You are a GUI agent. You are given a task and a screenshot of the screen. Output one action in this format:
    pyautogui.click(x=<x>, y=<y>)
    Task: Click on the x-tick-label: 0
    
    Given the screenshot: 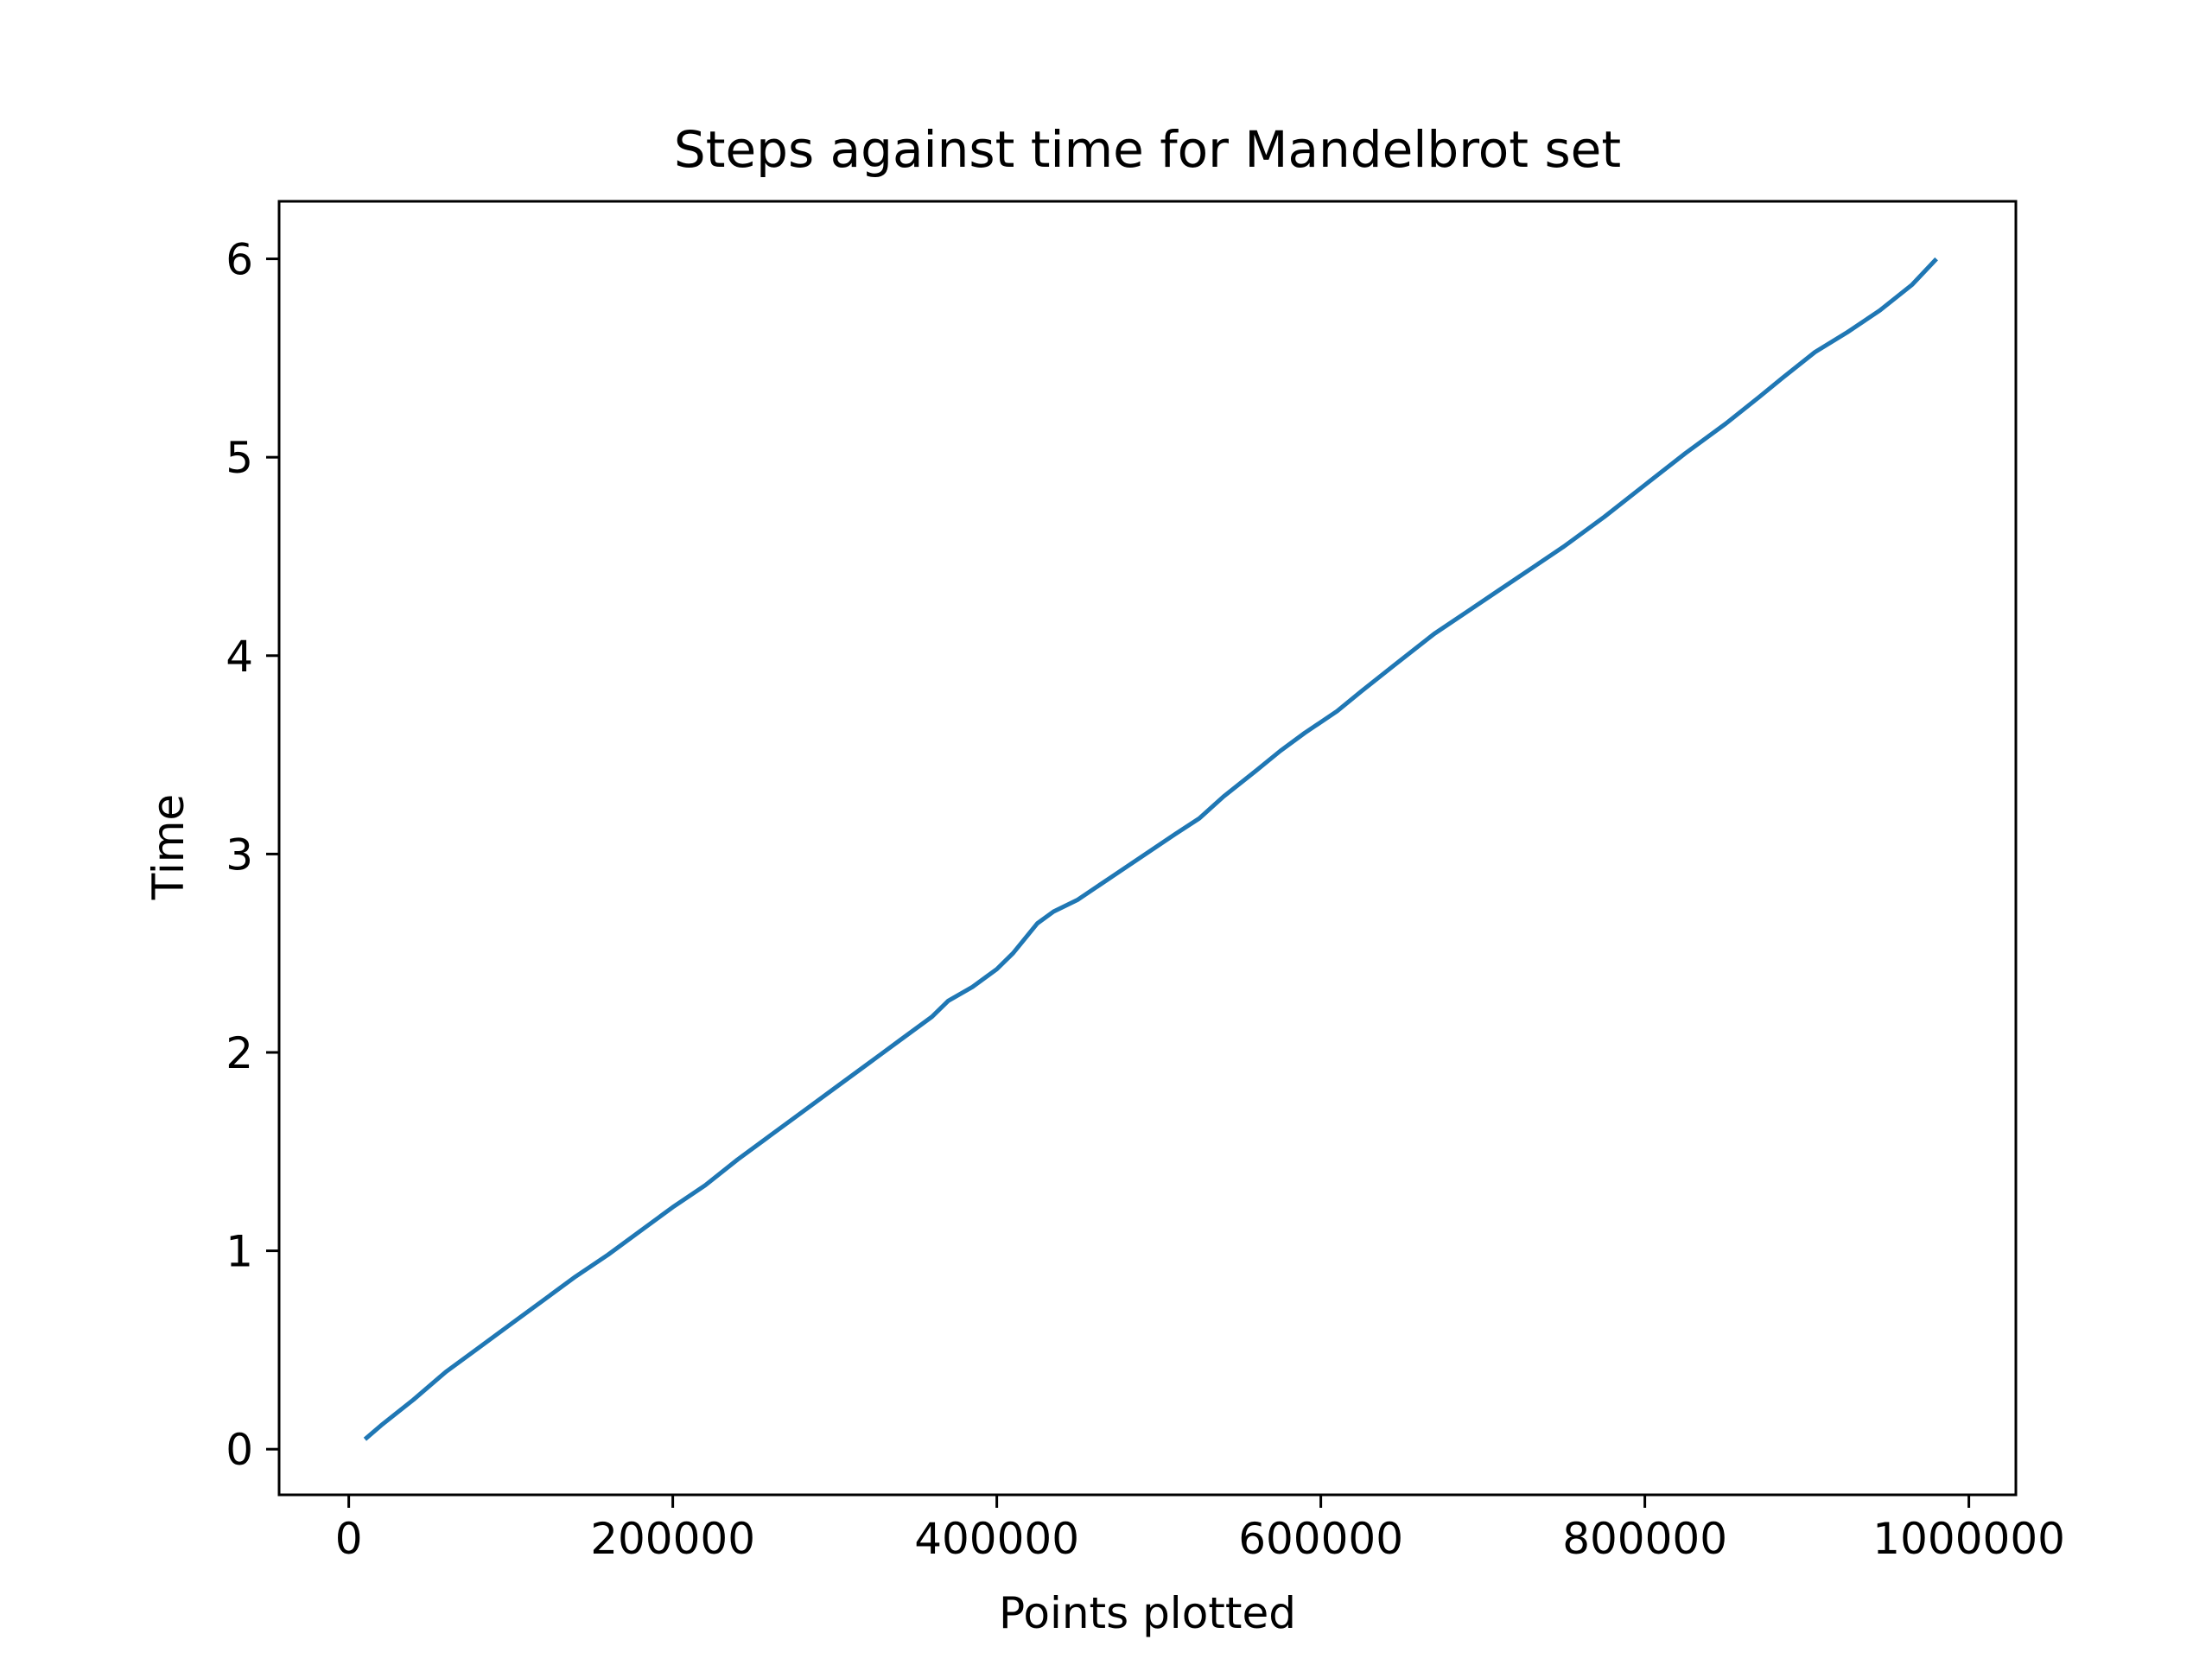 What is the action you would take?
    pyautogui.click(x=349, y=1539)
    